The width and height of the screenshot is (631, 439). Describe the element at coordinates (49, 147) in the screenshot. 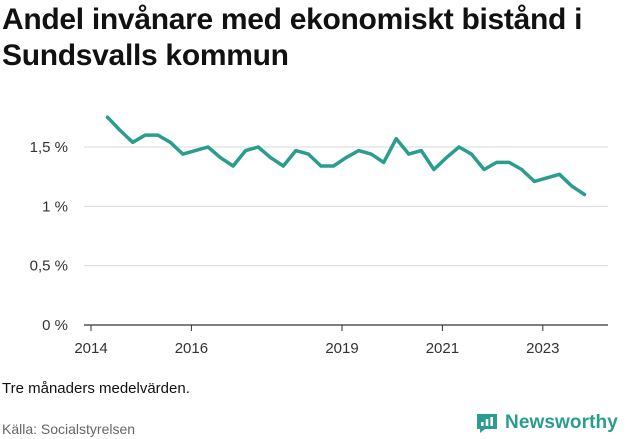

I see `y-tick-label: 1,5 %` at that location.